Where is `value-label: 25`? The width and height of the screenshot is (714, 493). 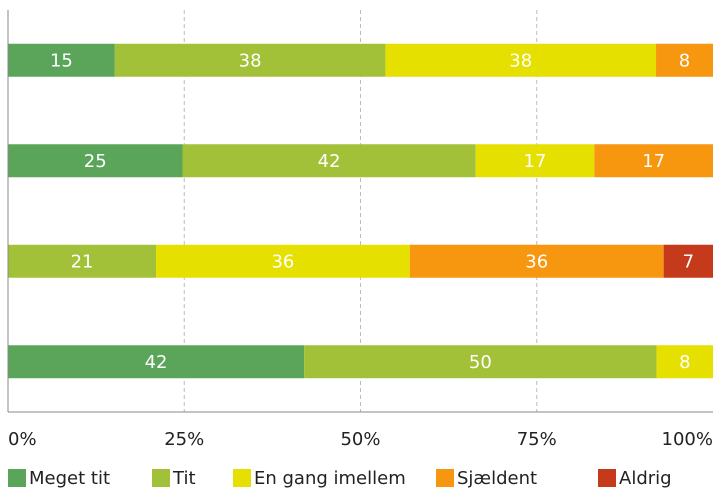 value-label: 25 is located at coordinates (95, 161).